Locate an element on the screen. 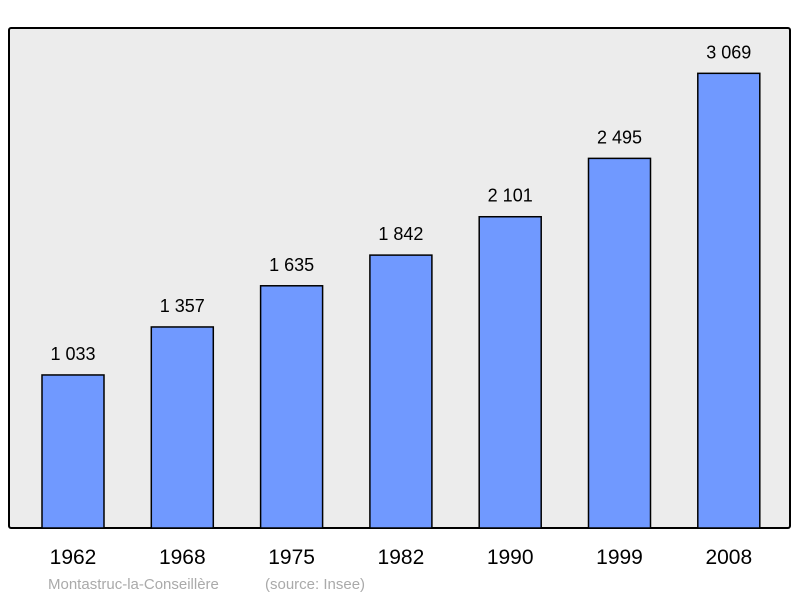 The width and height of the screenshot is (800, 598). caption-place: Montastruc-la-Conseillère is located at coordinates (133, 584).